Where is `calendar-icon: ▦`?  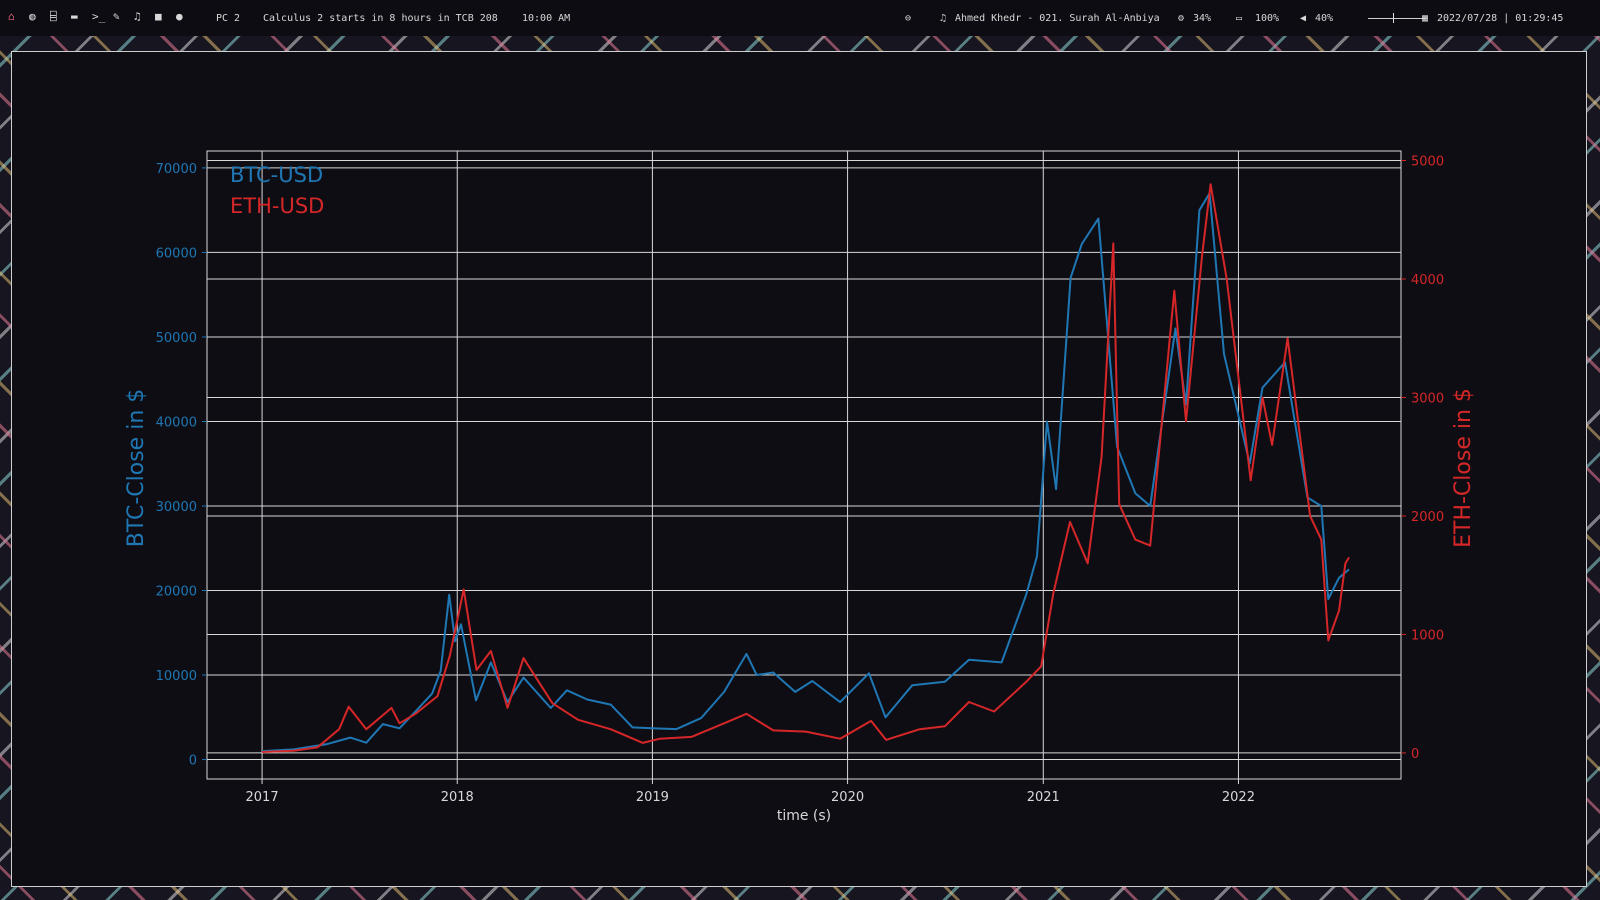
calendar-icon: ▦ is located at coordinates (1425, 18).